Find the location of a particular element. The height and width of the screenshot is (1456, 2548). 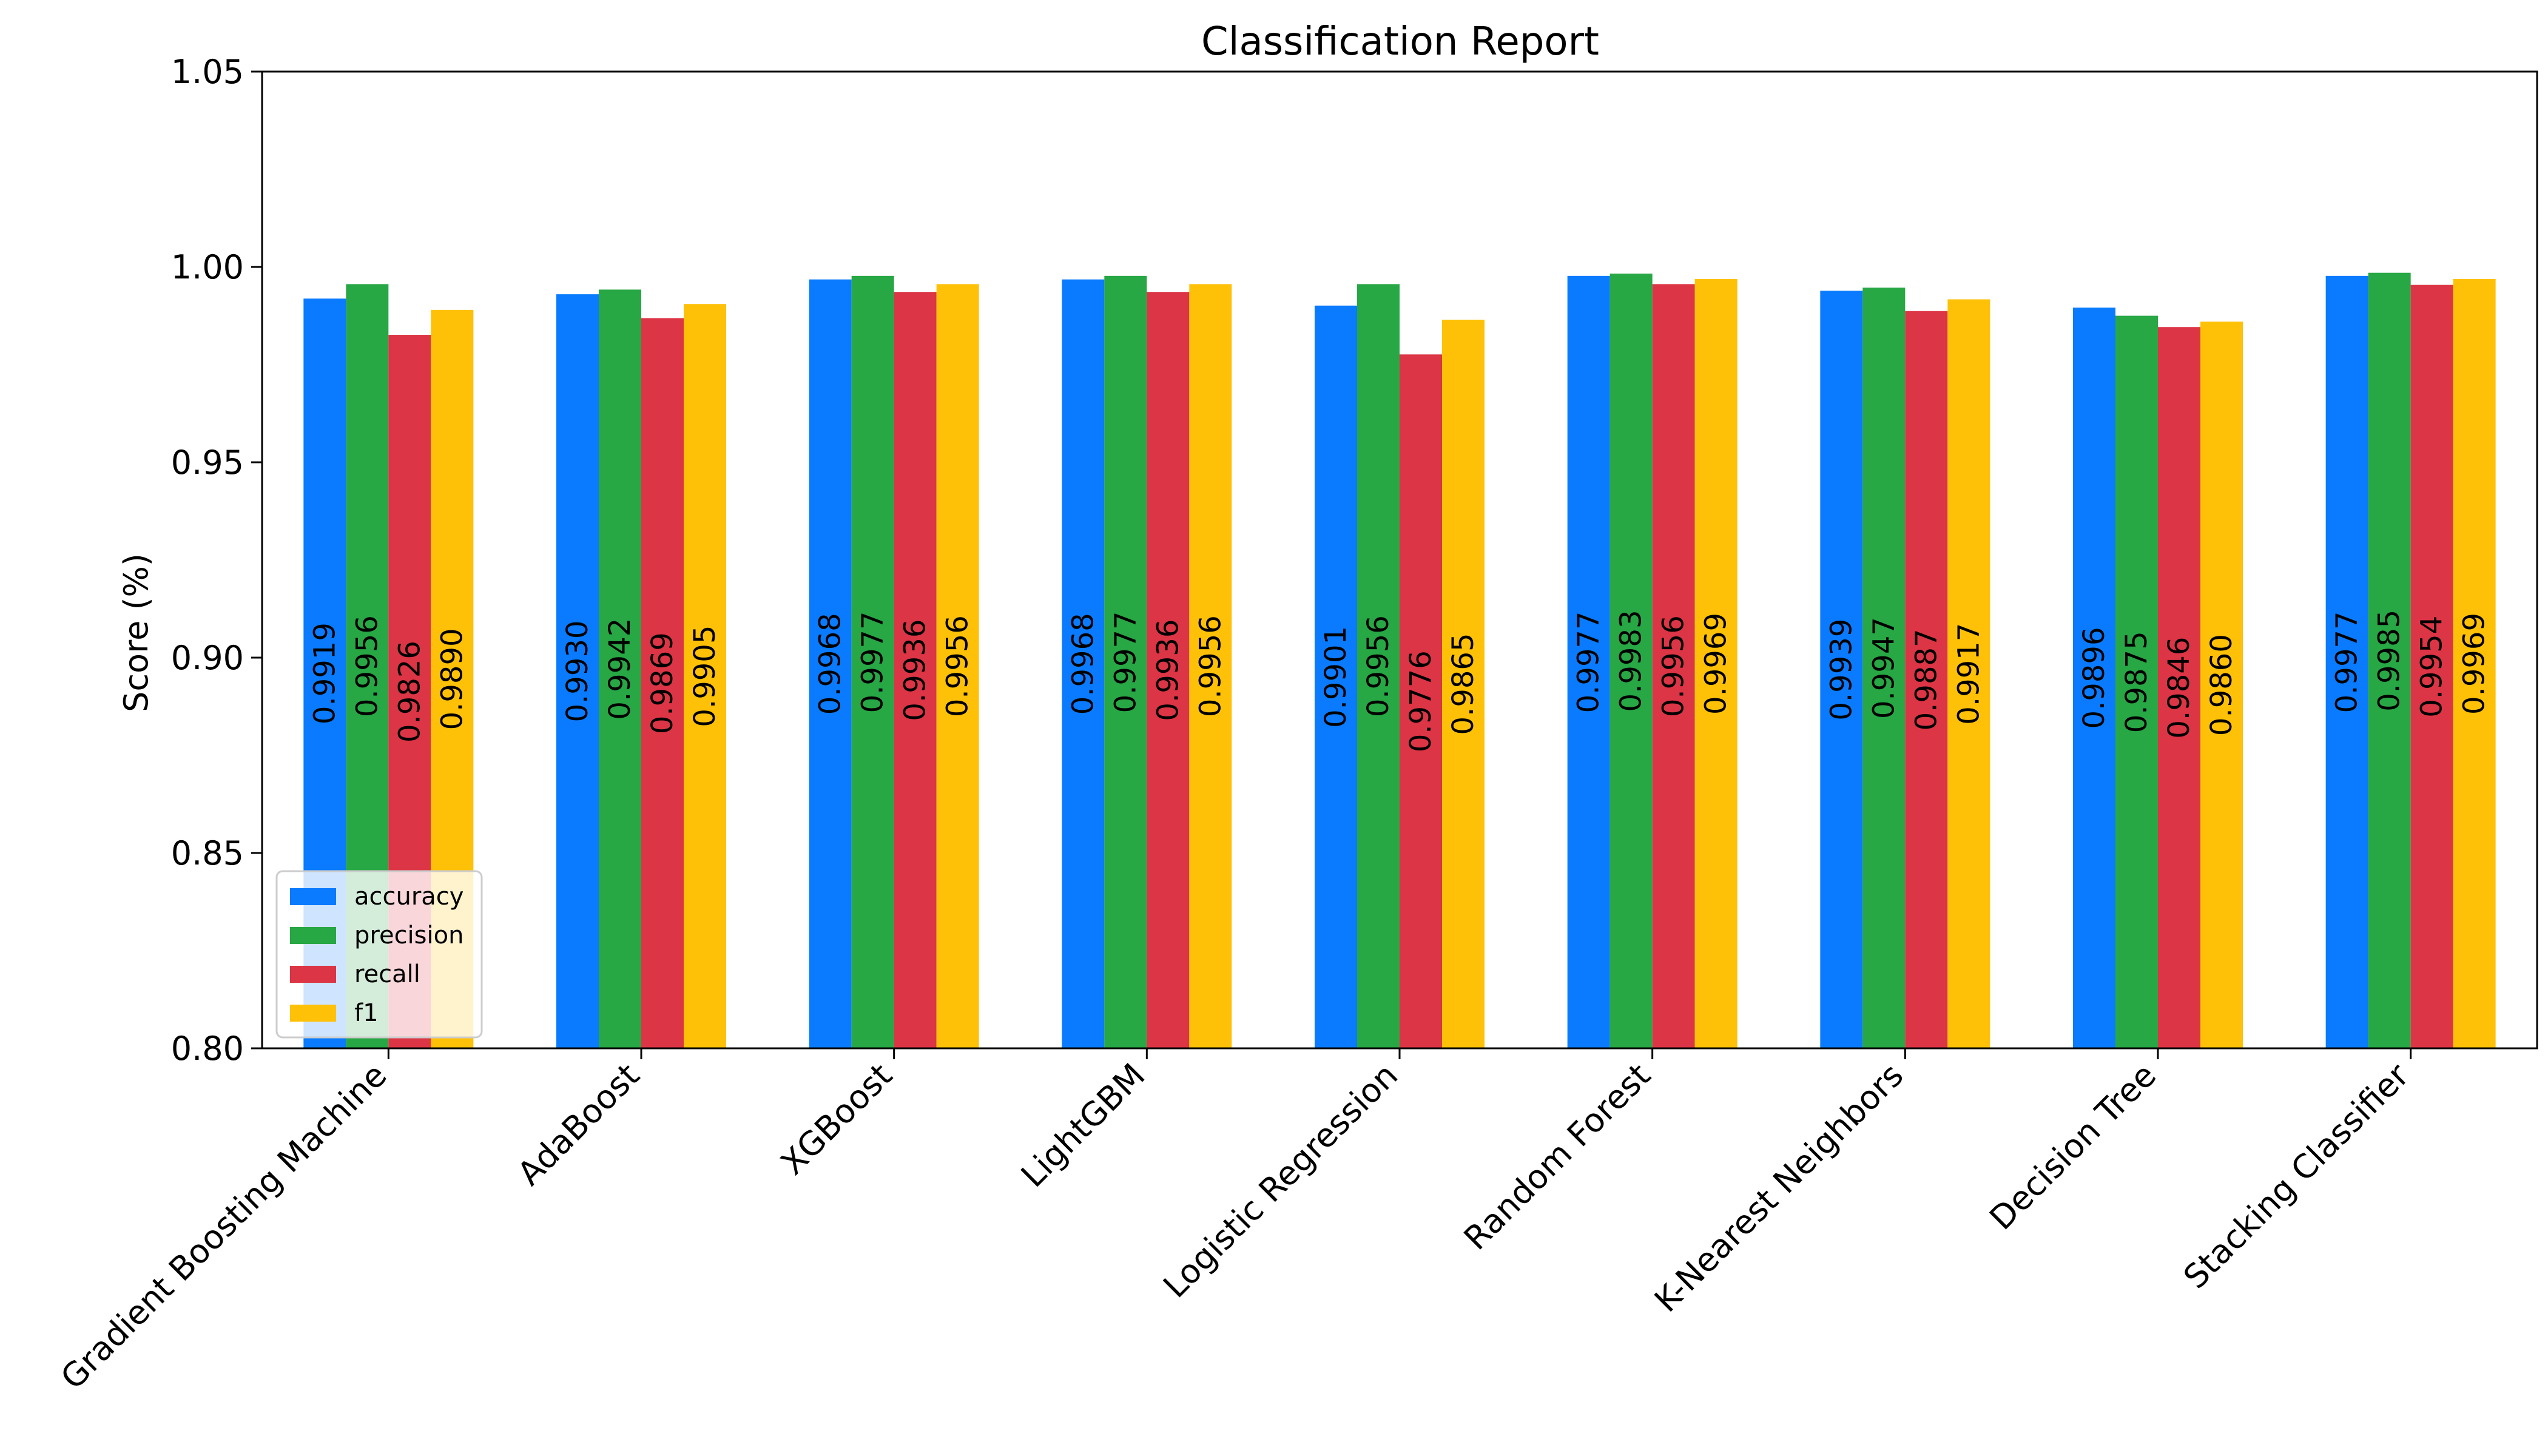

legend-label-f1: f1 is located at coordinates (366, 1013).